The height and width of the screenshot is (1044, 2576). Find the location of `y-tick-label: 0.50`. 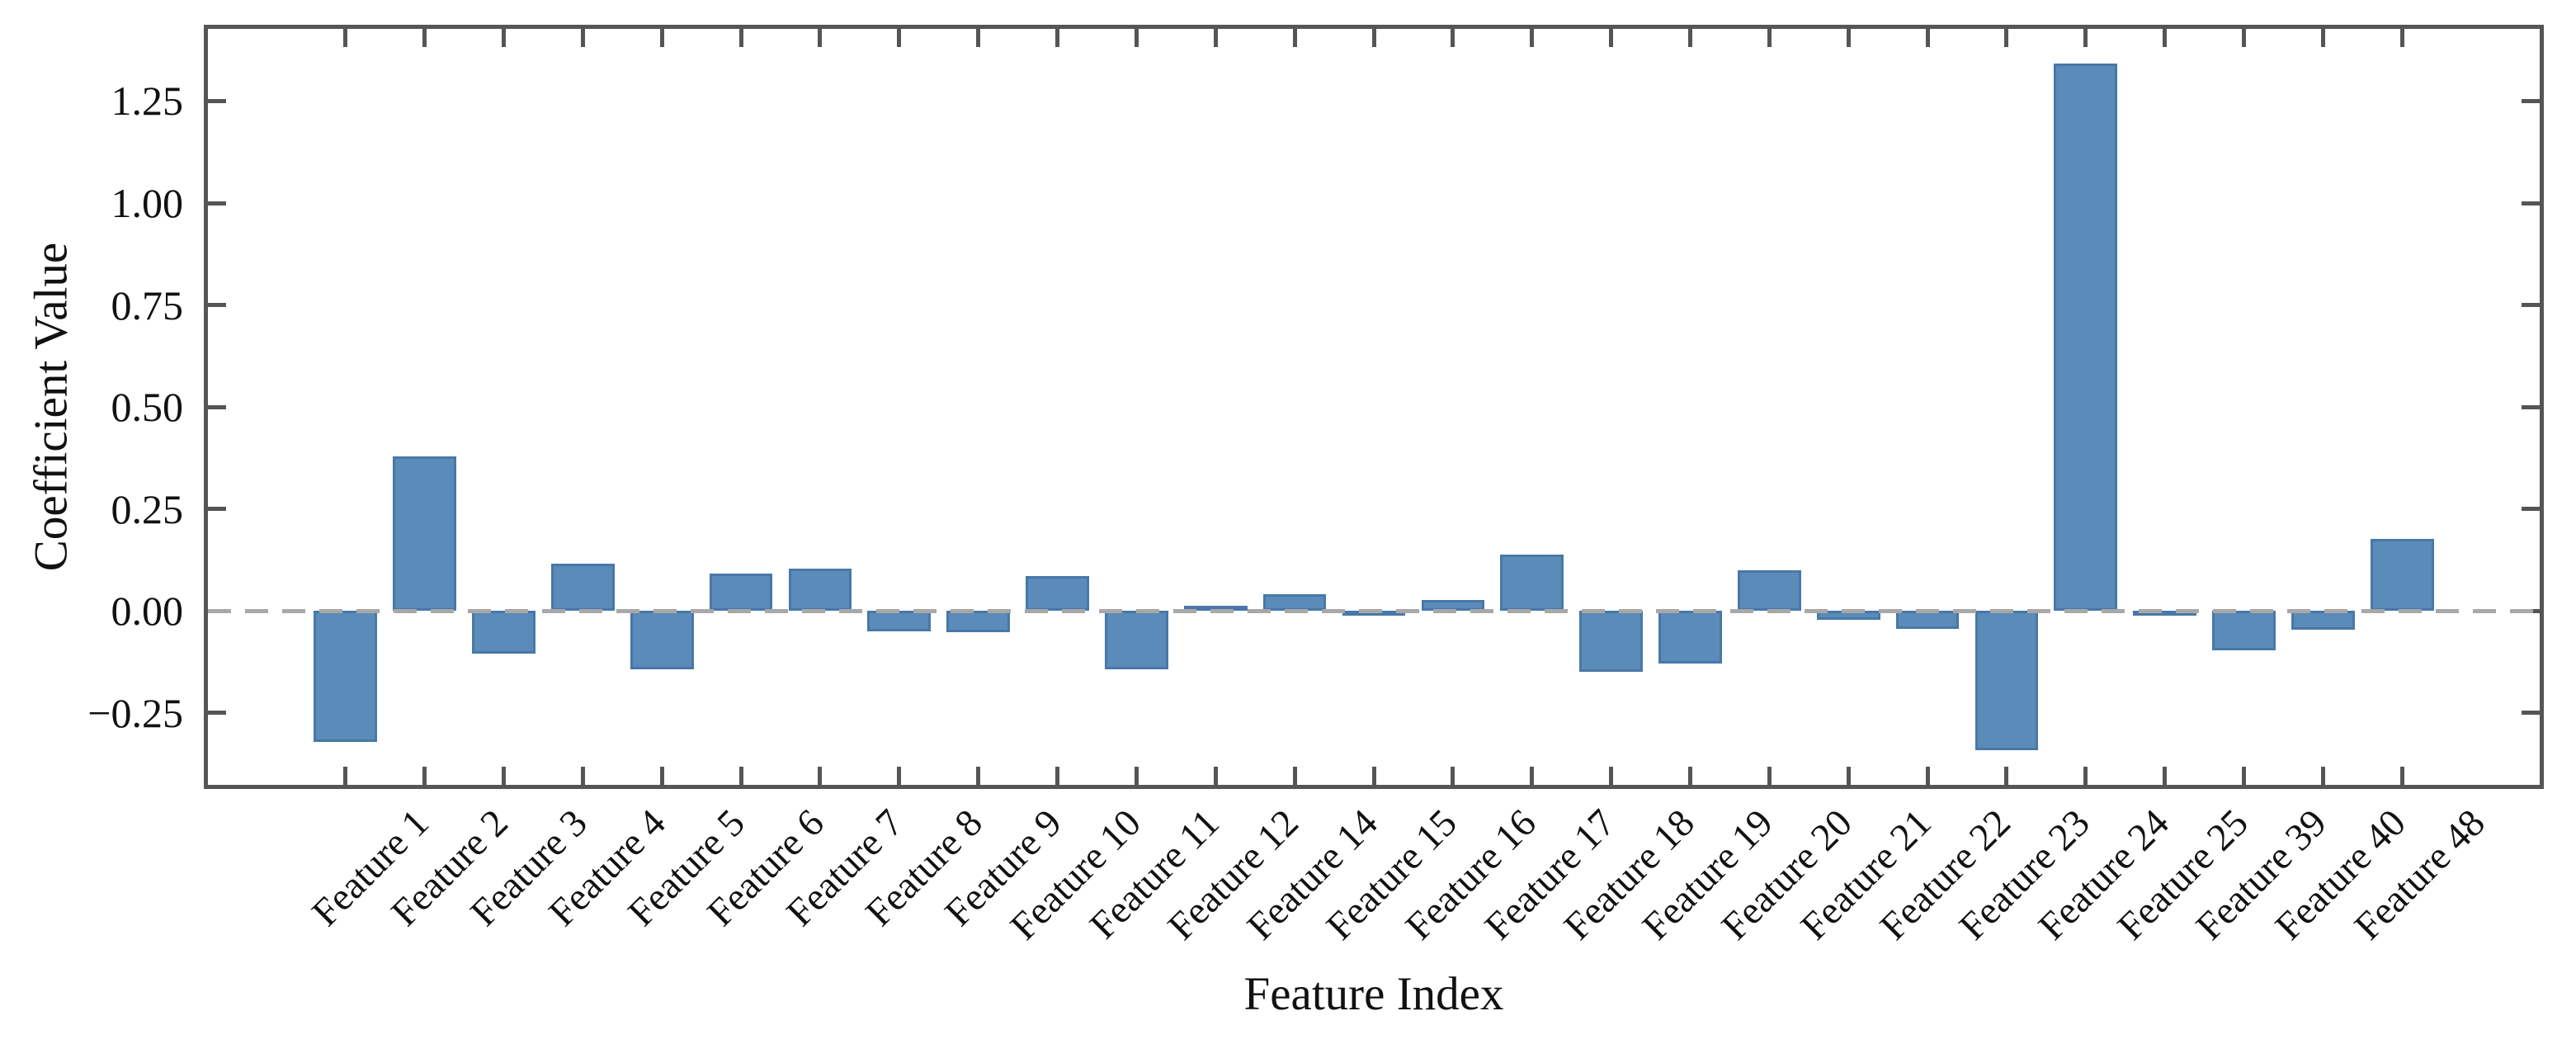

y-tick-label: 0.50 is located at coordinates (147, 407).